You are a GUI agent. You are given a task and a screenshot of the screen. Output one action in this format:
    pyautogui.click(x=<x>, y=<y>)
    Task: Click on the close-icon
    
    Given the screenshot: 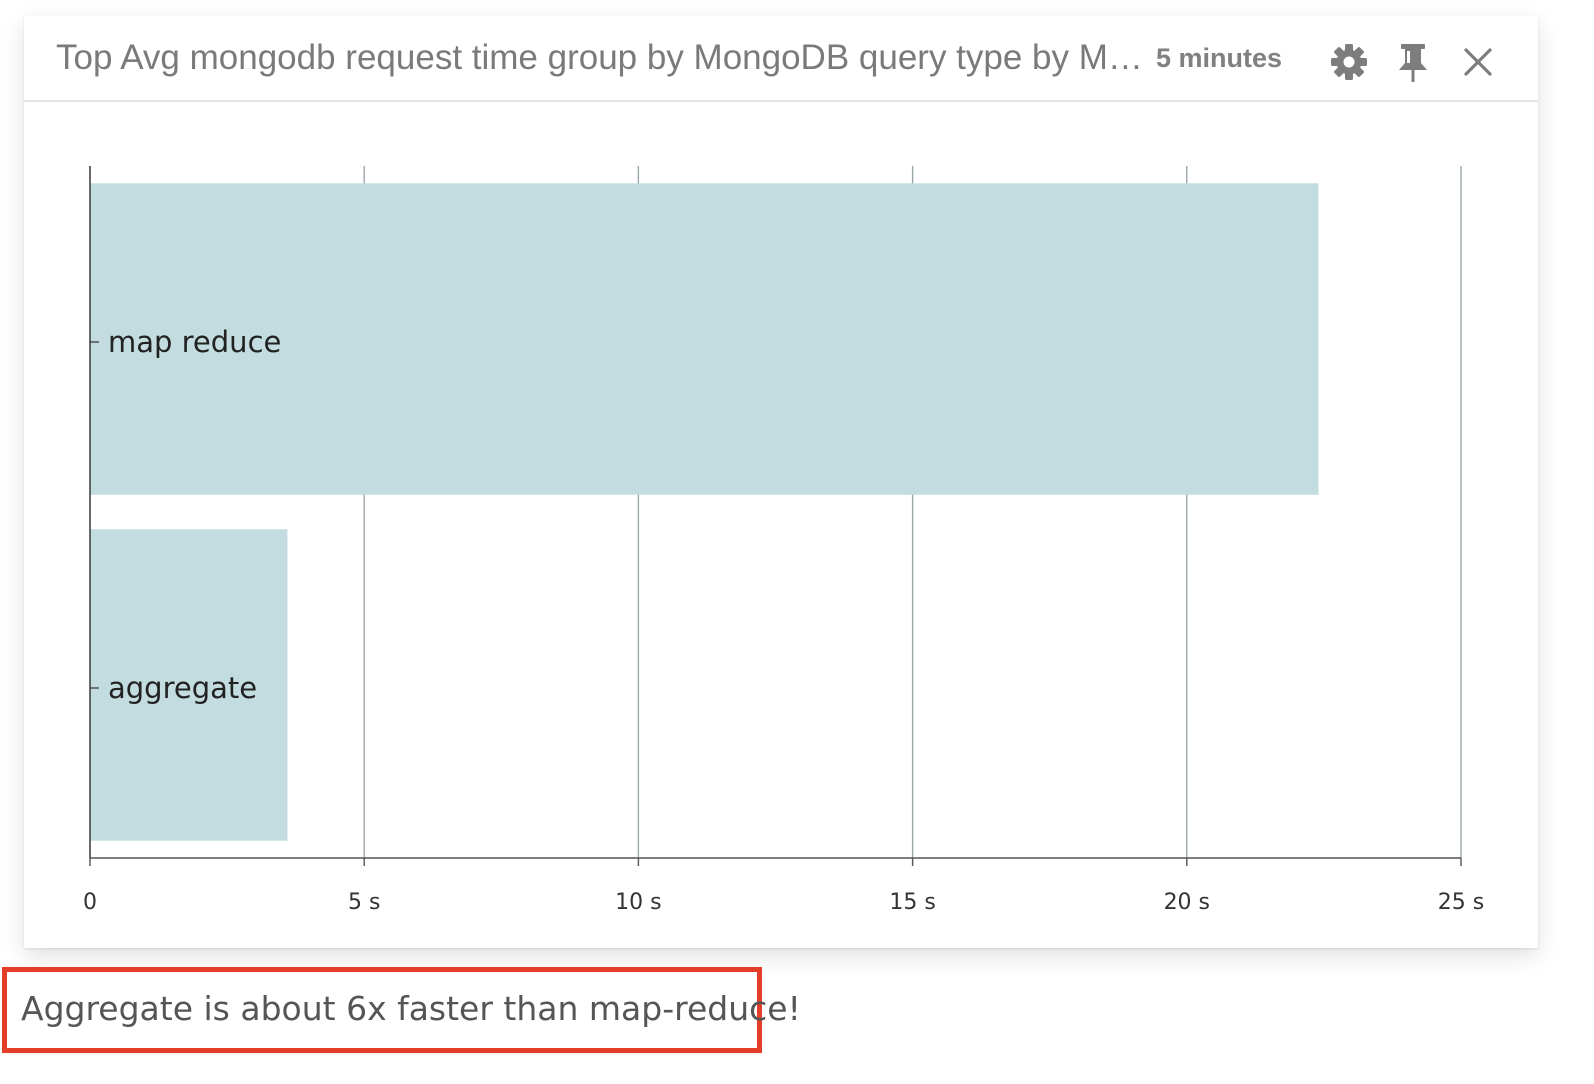 What is the action you would take?
    pyautogui.click(x=1478, y=62)
    